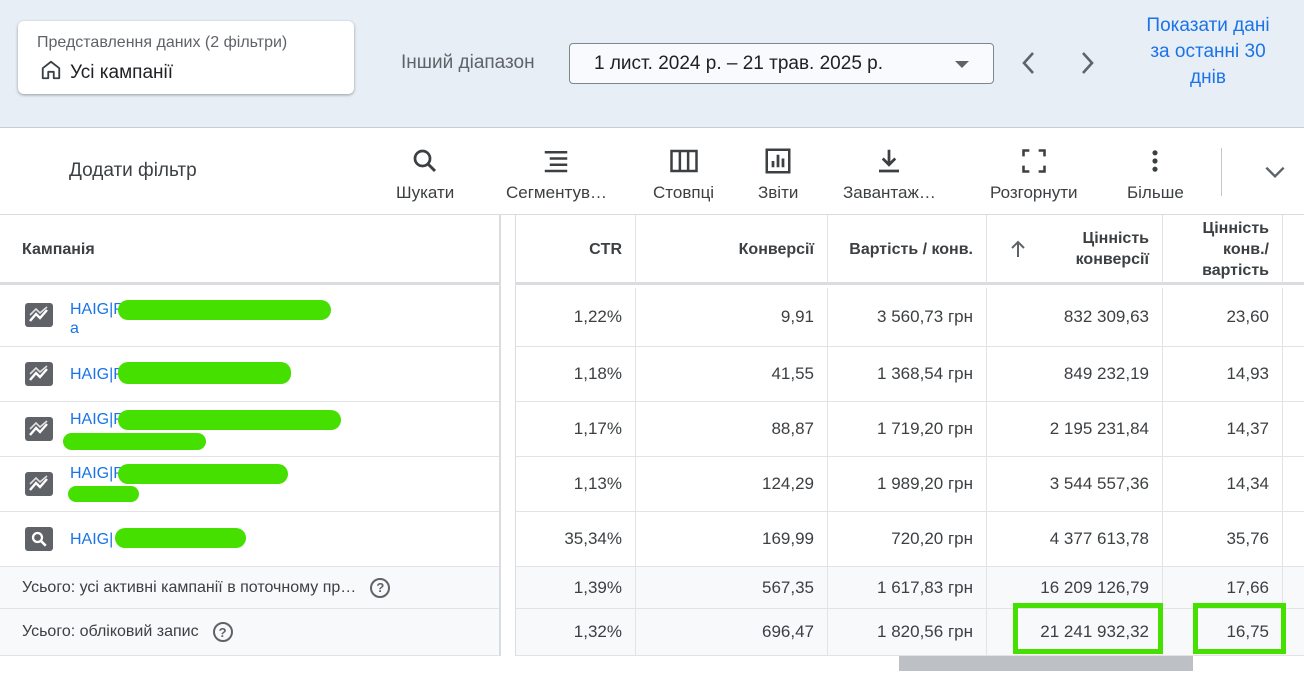 This screenshot has width=1304, height=678. I want to click on cell-ctr: 35,34%, so click(576, 539).